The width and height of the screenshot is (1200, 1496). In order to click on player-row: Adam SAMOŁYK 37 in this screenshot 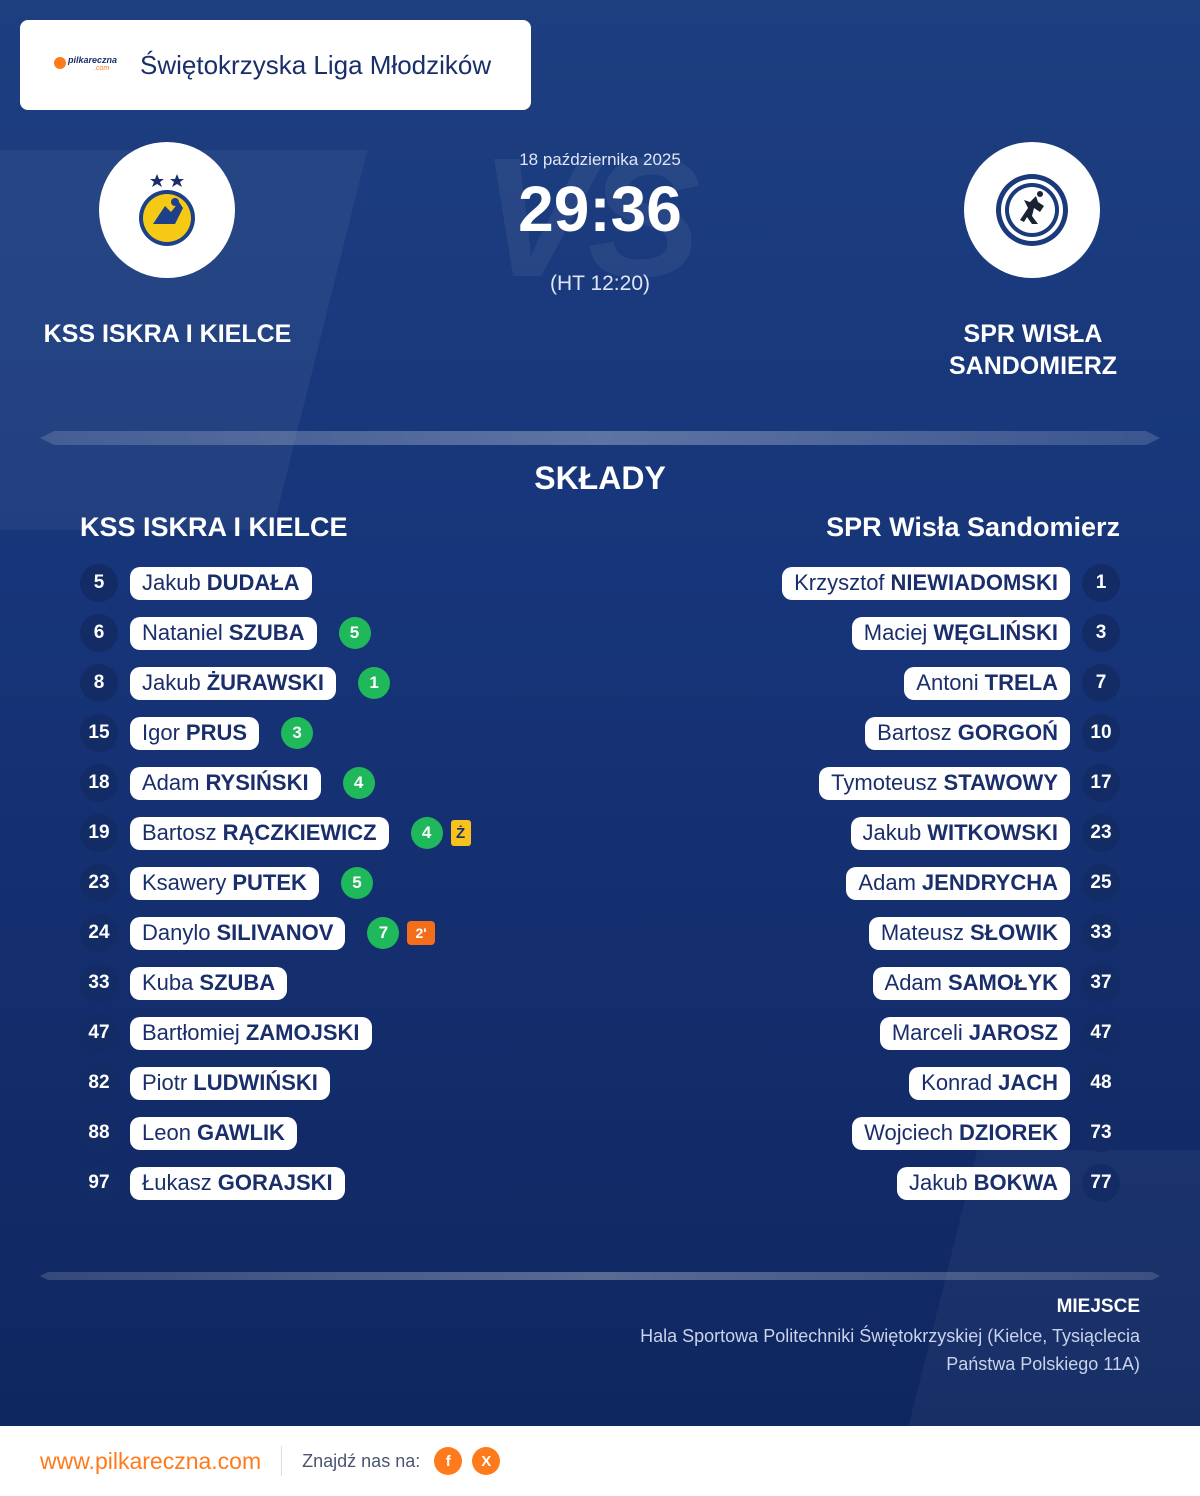, I will do `click(951, 983)`.